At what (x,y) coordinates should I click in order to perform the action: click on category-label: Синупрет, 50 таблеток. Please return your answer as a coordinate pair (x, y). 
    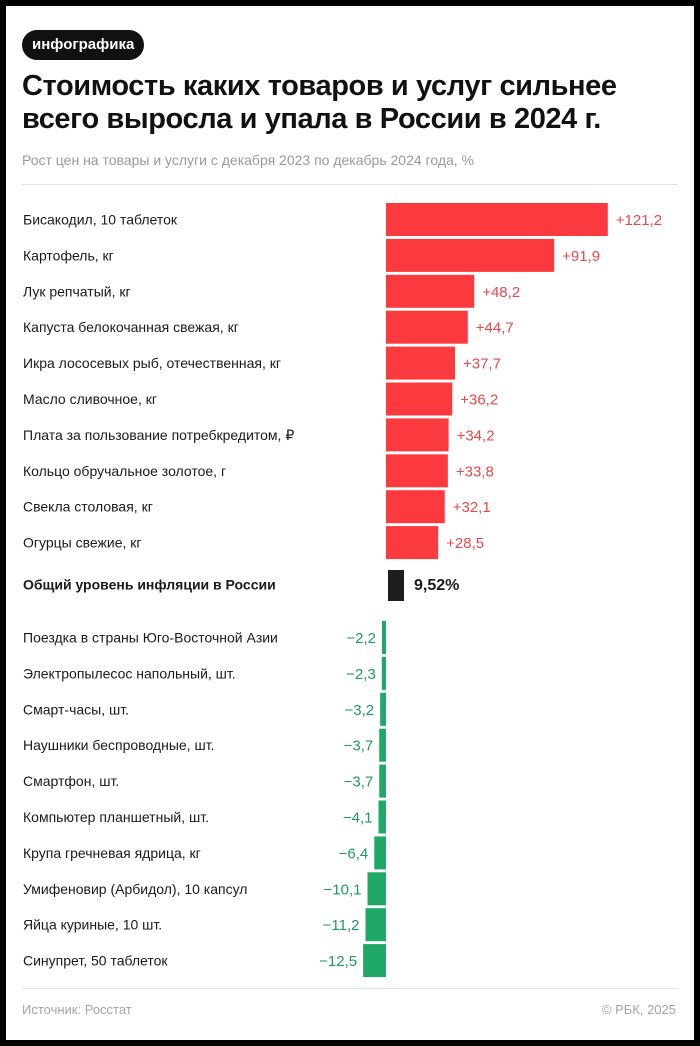
    Looking at the image, I should click on (95, 961).